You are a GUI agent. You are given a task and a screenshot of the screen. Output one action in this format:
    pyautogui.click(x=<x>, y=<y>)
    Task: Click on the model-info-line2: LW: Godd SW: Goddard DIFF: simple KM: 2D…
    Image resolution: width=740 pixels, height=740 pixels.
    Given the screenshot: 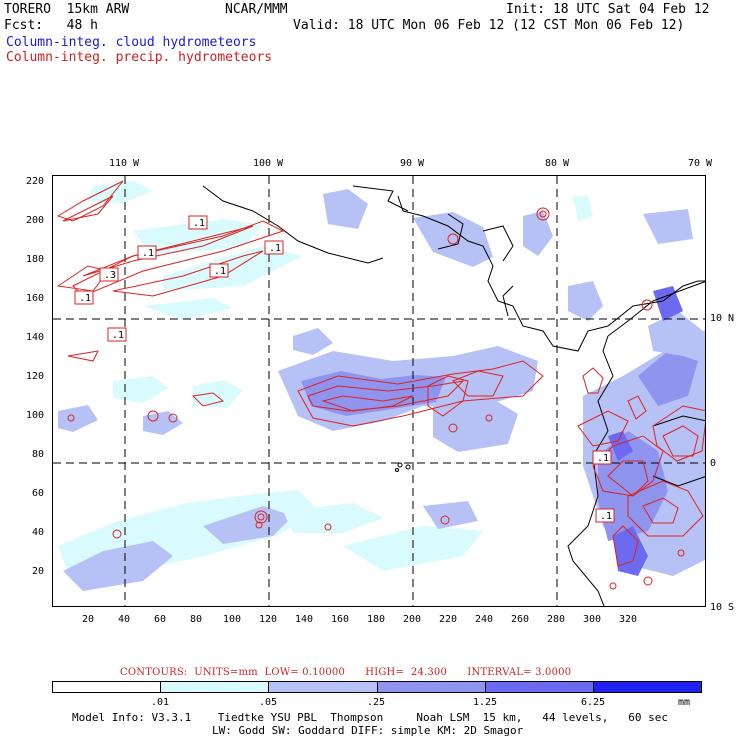 What is the action you would take?
    pyautogui.click(x=368, y=730)
    